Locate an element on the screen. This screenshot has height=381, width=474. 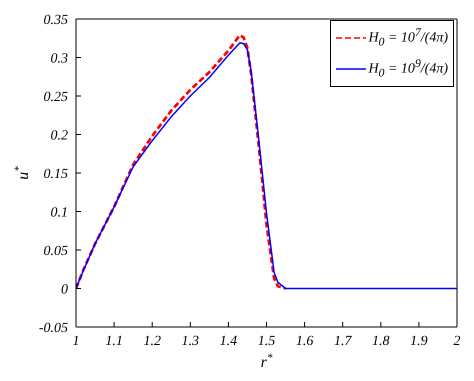
x-tick-label: 1.9 is located at coordinates (419, 341).